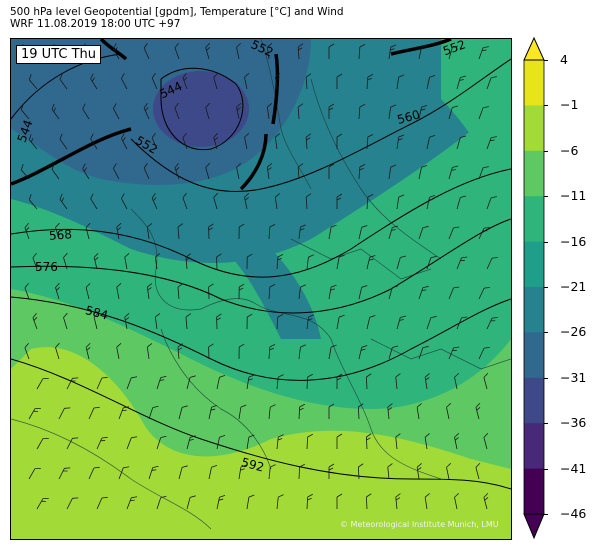  I want to click on colorbar-tick-label: −31, so click(573, 377).